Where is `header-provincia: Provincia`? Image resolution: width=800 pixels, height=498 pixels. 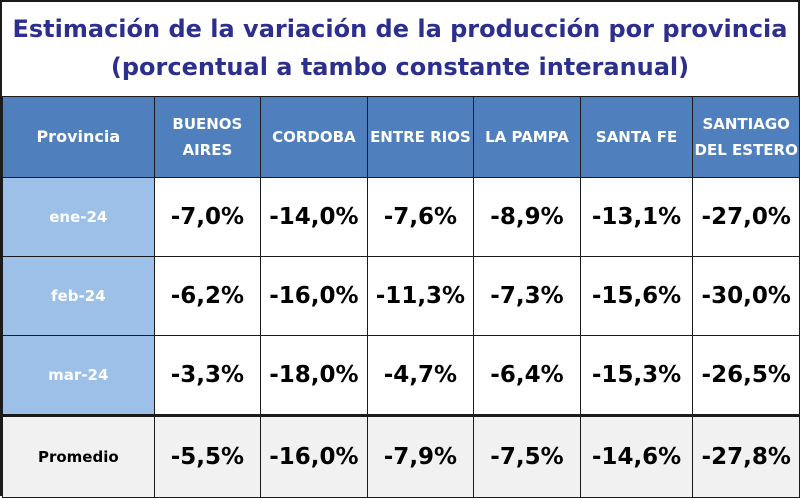 header-provincia: Provincia is located at coordinates (78, 137).